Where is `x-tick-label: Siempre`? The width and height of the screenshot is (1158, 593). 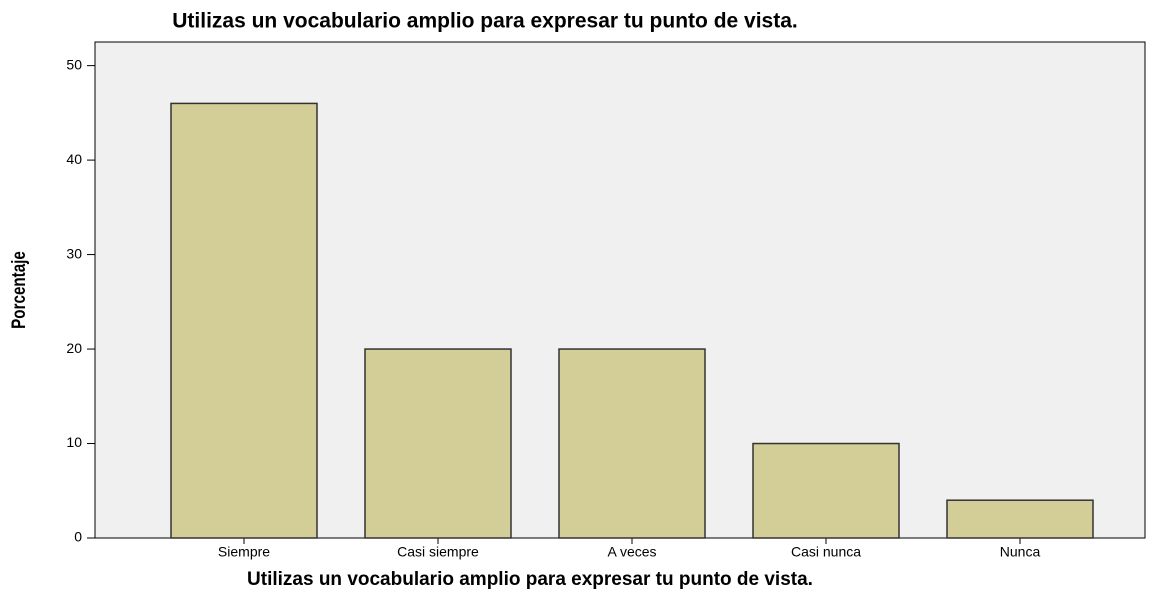
x-tick-label: Siempre is located at coordinates (244, 552).